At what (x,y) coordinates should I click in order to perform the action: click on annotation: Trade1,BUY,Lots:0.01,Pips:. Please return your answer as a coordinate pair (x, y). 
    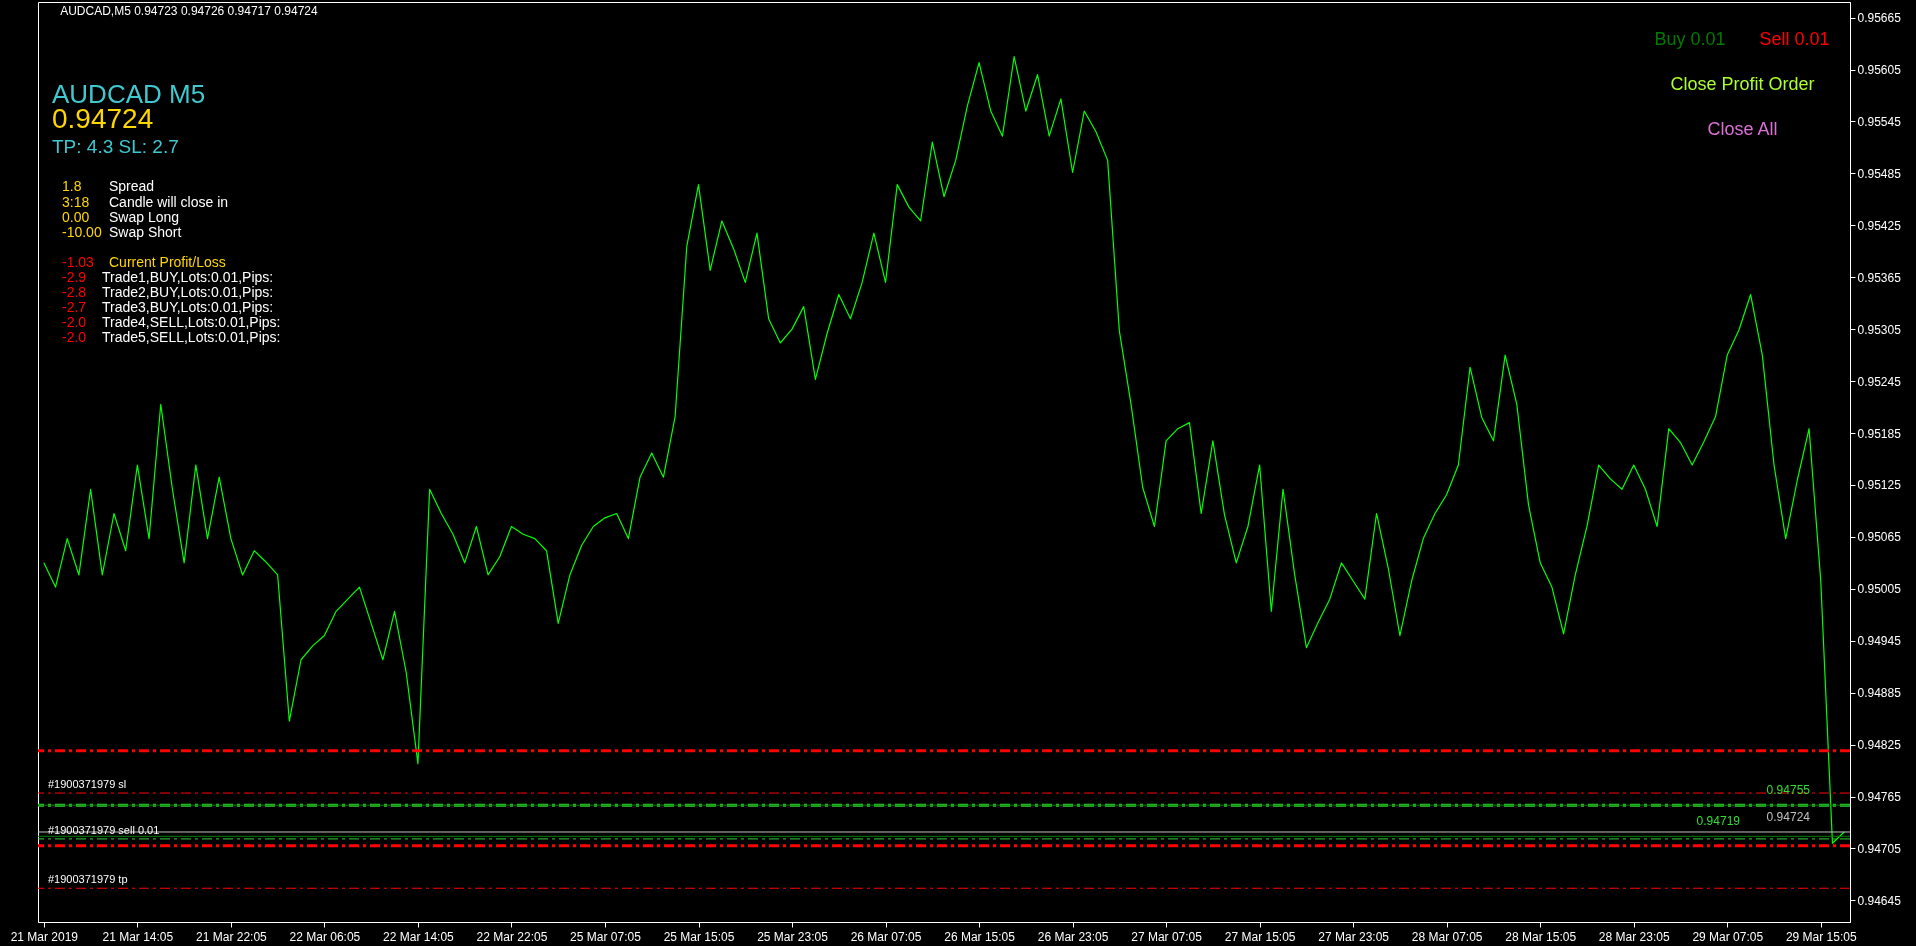
    Looking at the image, I should click on (188, 277).